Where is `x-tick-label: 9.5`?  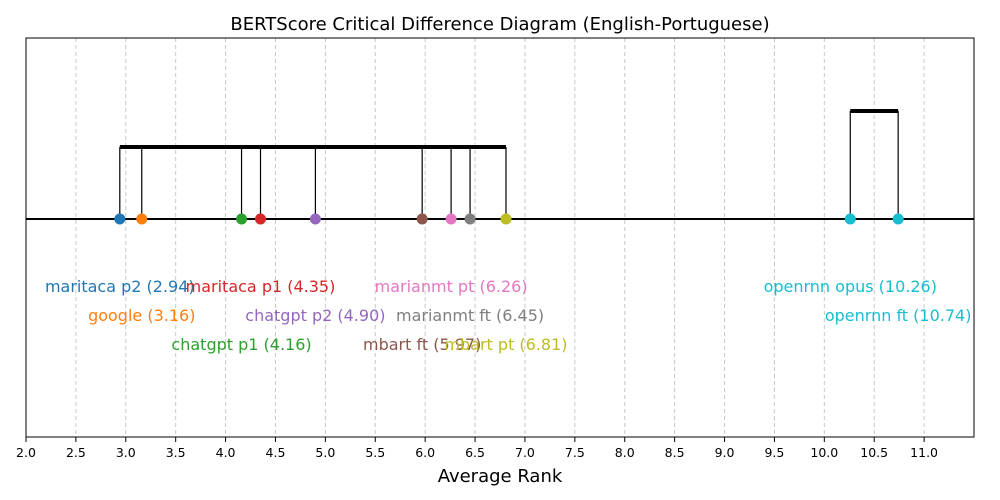 x-tick-label: 9.5 is located at coordinates (774, 452).